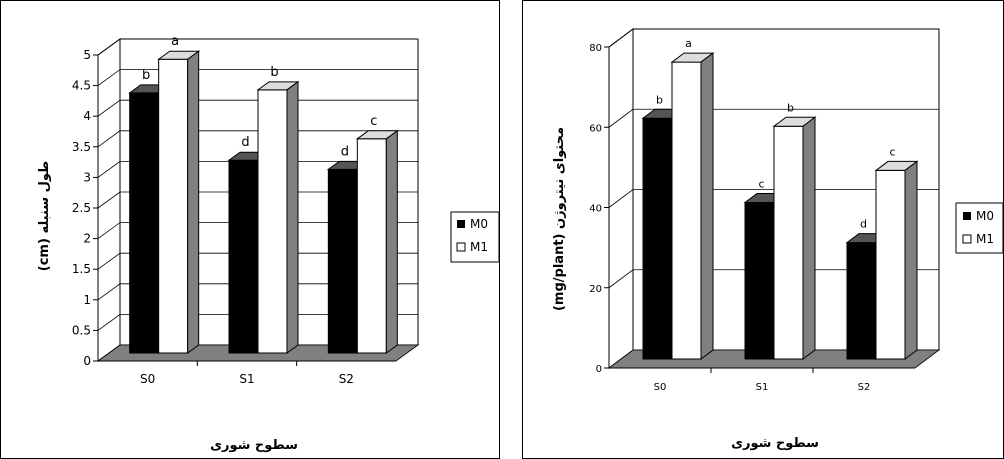 The height and width of the screenshot is (459, 1004). What do you see at coordinates (87, 116) in the screenshot?
I see `y-tick-label: 4` at bounding box center [87, 116].